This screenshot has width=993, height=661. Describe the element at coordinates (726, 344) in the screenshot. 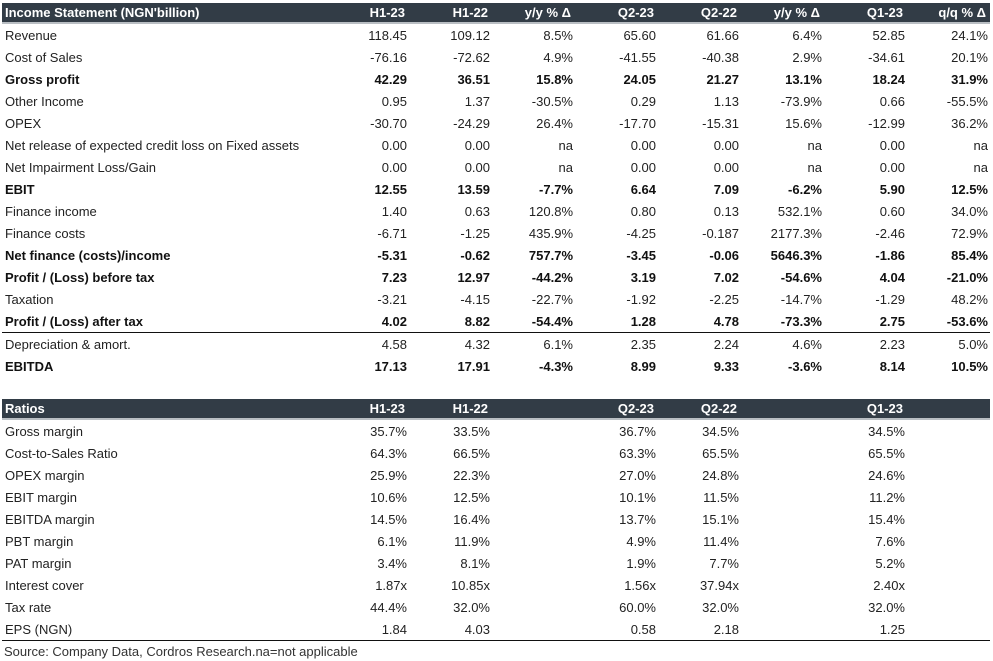

I see `table-cell: 2.24` at that location.